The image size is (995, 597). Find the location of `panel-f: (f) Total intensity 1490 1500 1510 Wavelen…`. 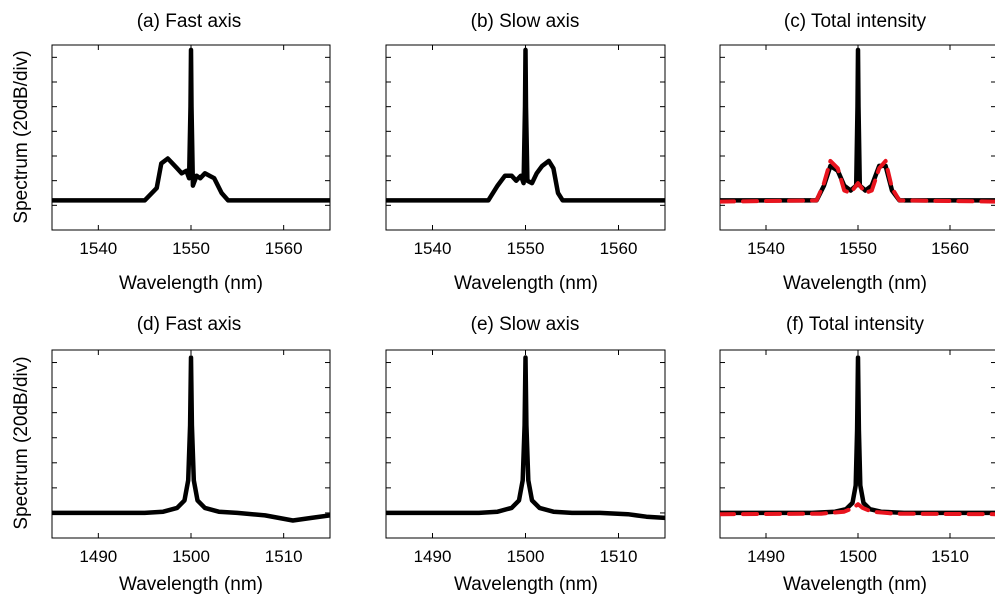

panel-f: (f) Total intensity 1490 1500 1510 Wavelen… is located at coordinates (857, 454).